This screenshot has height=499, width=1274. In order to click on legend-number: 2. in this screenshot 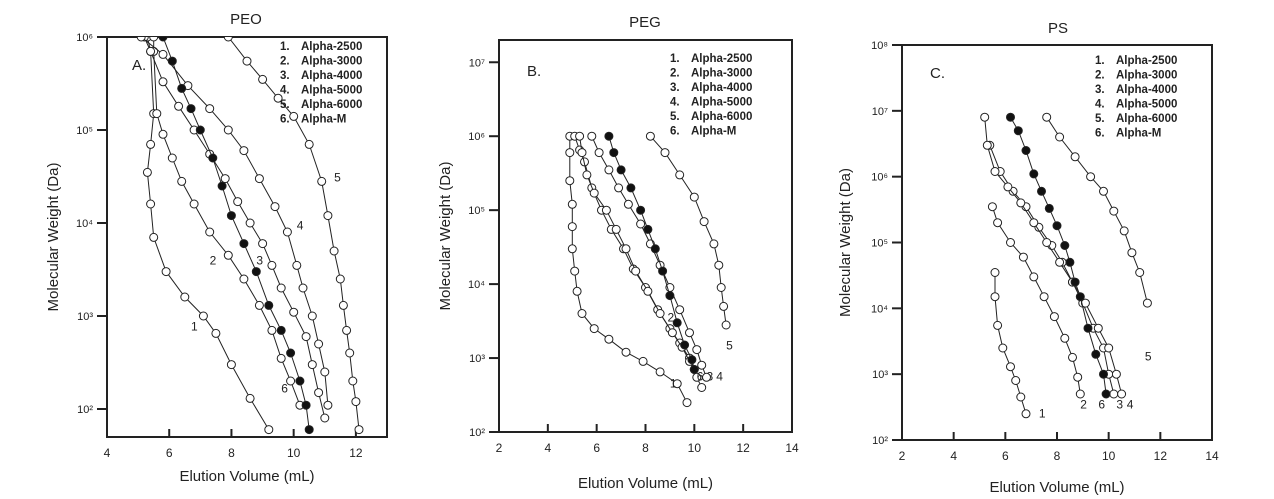, I will do `click(675, 74)`.